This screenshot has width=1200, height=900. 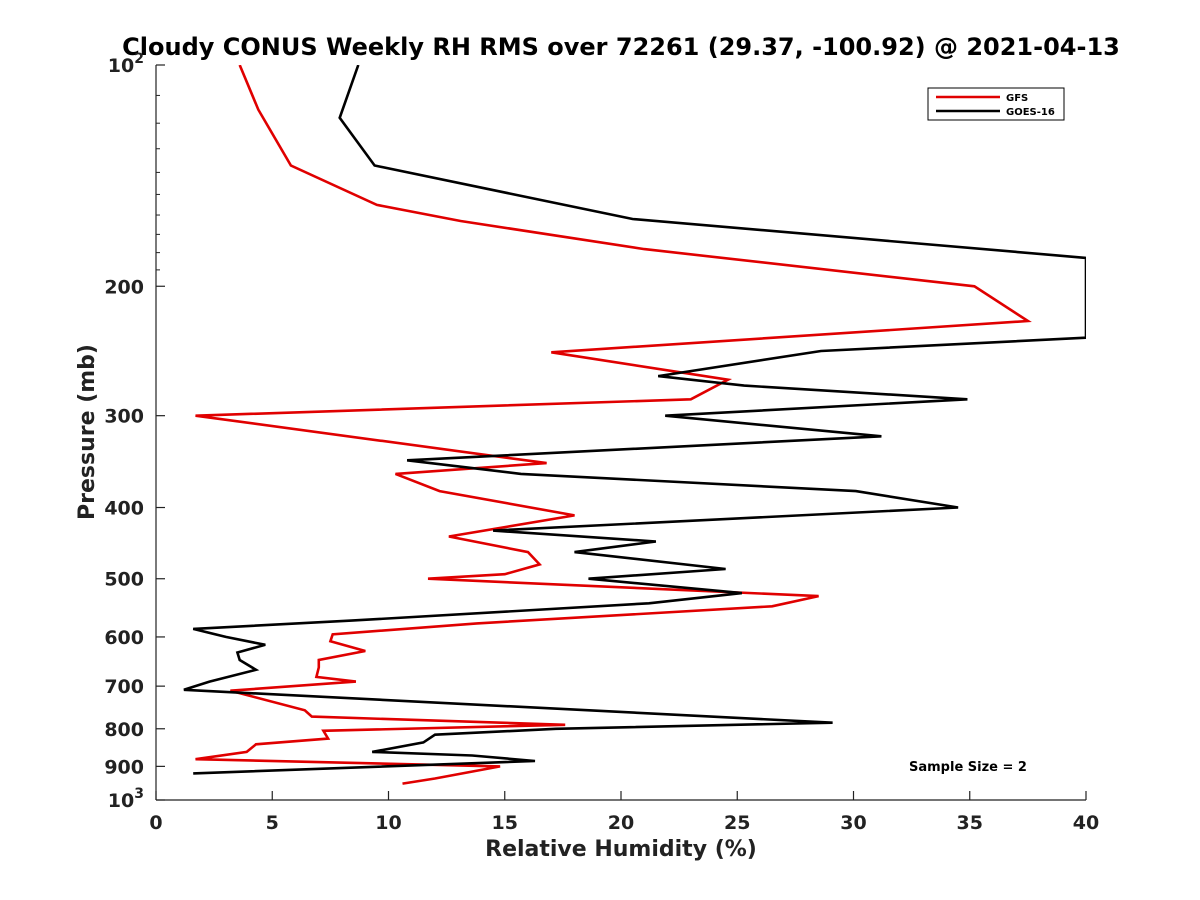 I want to click on legend: GFS GOES-16, so click(x=996, y=104).